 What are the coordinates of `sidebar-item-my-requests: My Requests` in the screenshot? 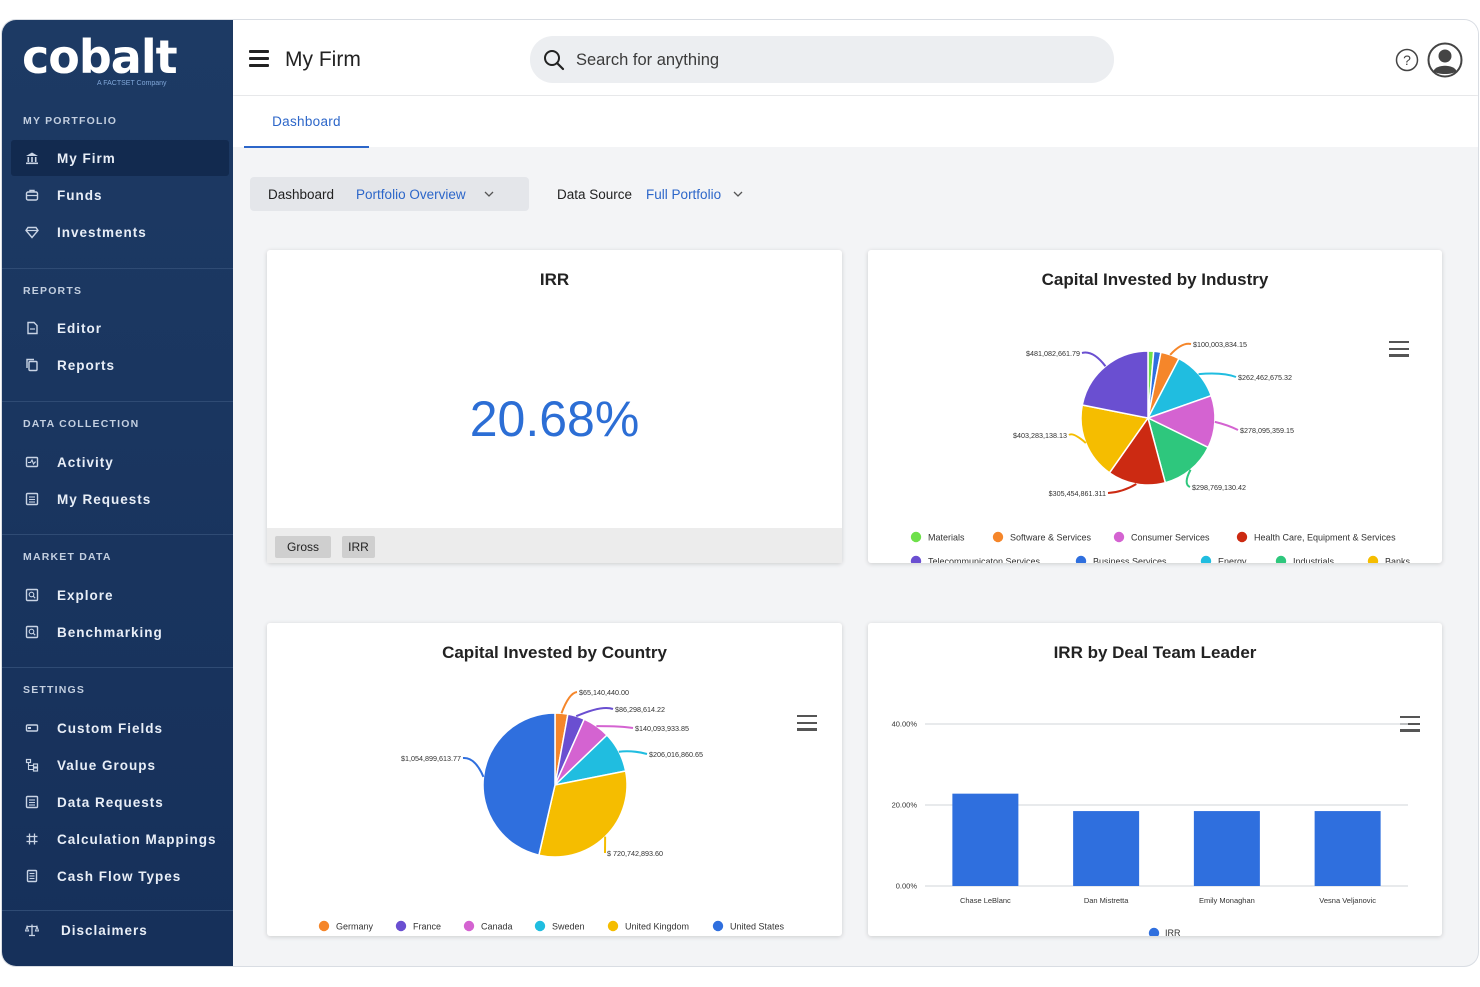 It's located at (120, 499).